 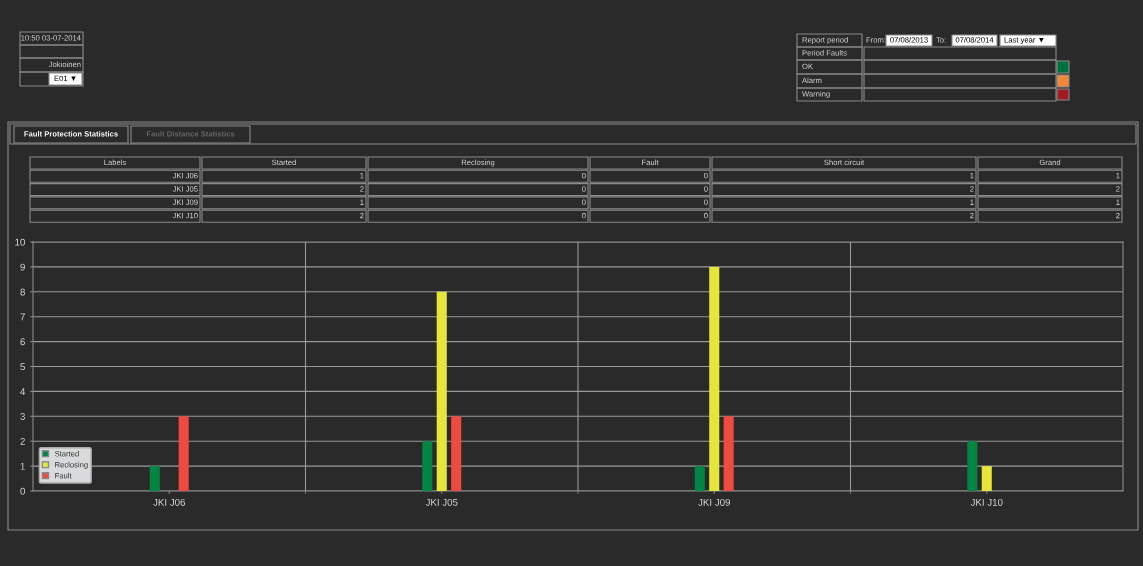 I want to click on y-tick-label: 8, so click(x=22, y=292).